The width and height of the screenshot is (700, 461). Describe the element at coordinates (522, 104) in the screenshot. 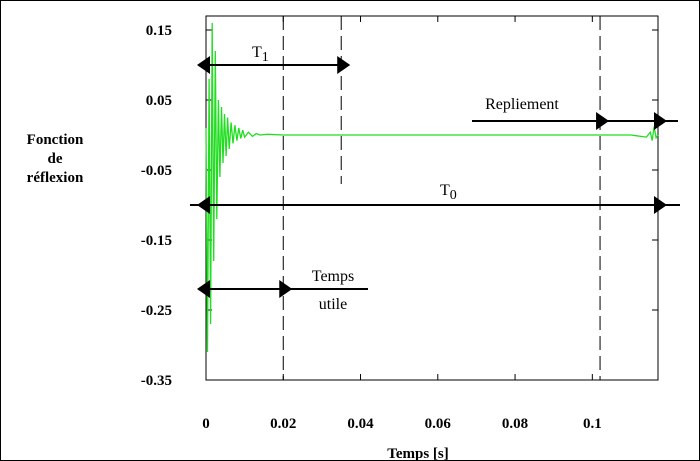

I see `repliement-label: Repliement` at that location.